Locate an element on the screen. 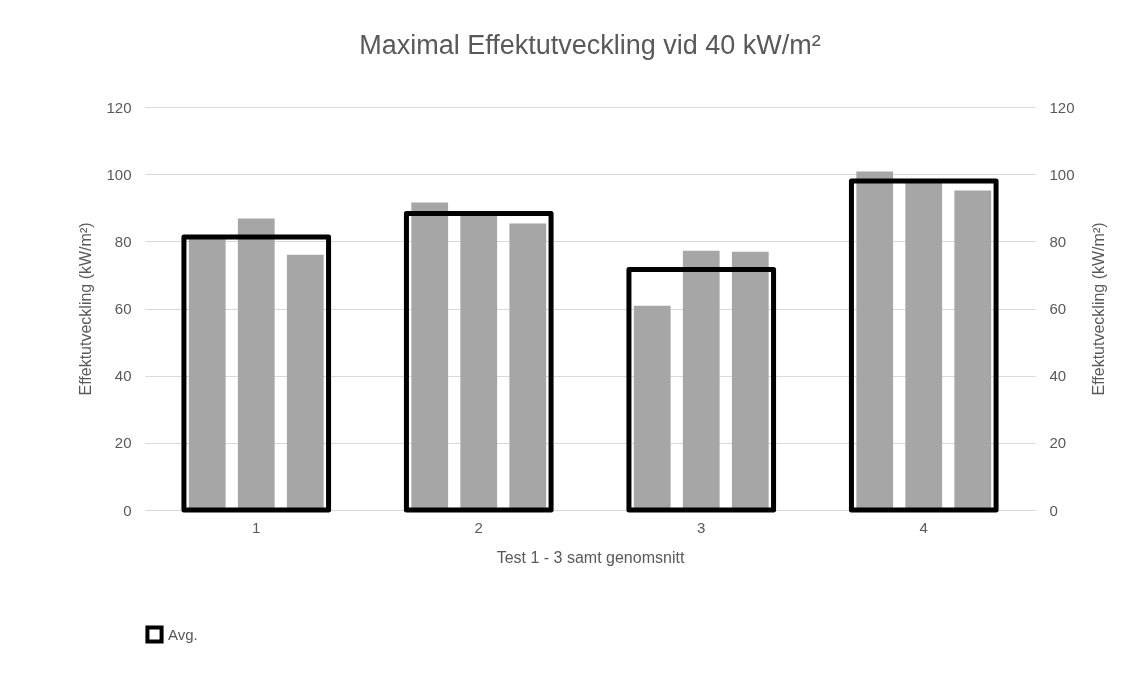 This screenshot has height=682, width=1131. x-tick-label: 3 is located at coordinates (701, 527).